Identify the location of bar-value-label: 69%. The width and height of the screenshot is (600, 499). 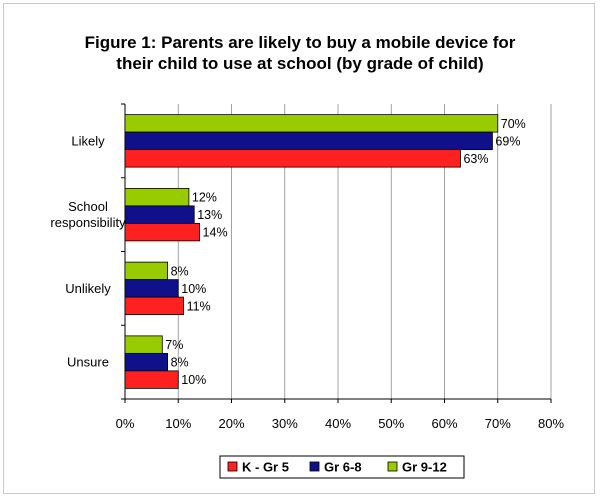
(507, 141).